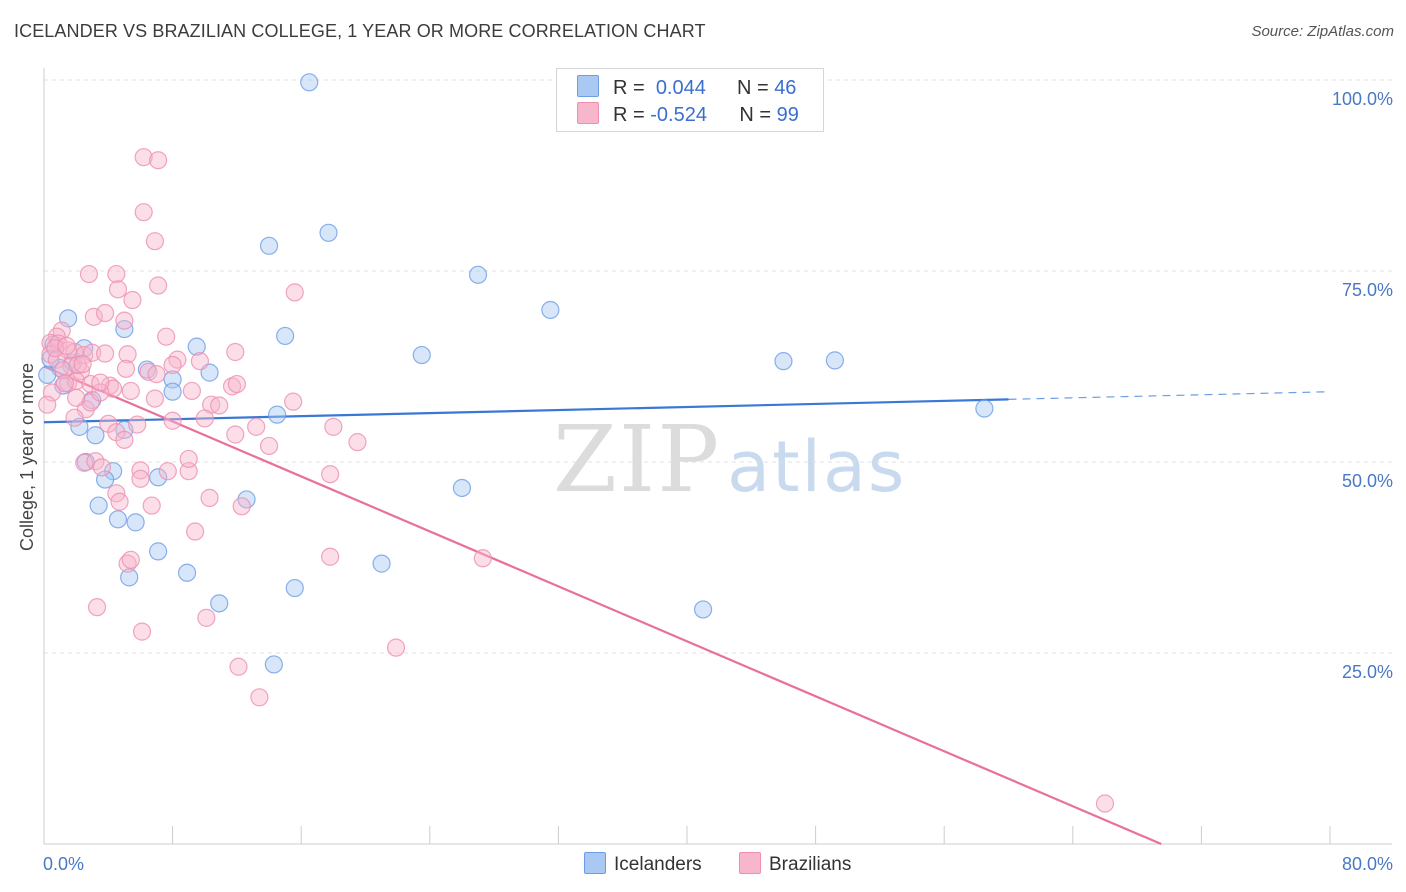  Describe the element at coordinates (637, 459) in the screenshot. I see `watermark-zip: ZIP` at that location.